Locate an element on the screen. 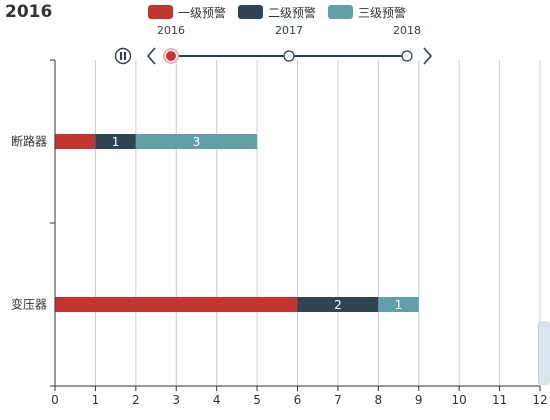  y-category-label: 变压器 is located at coordinates (29, 304).